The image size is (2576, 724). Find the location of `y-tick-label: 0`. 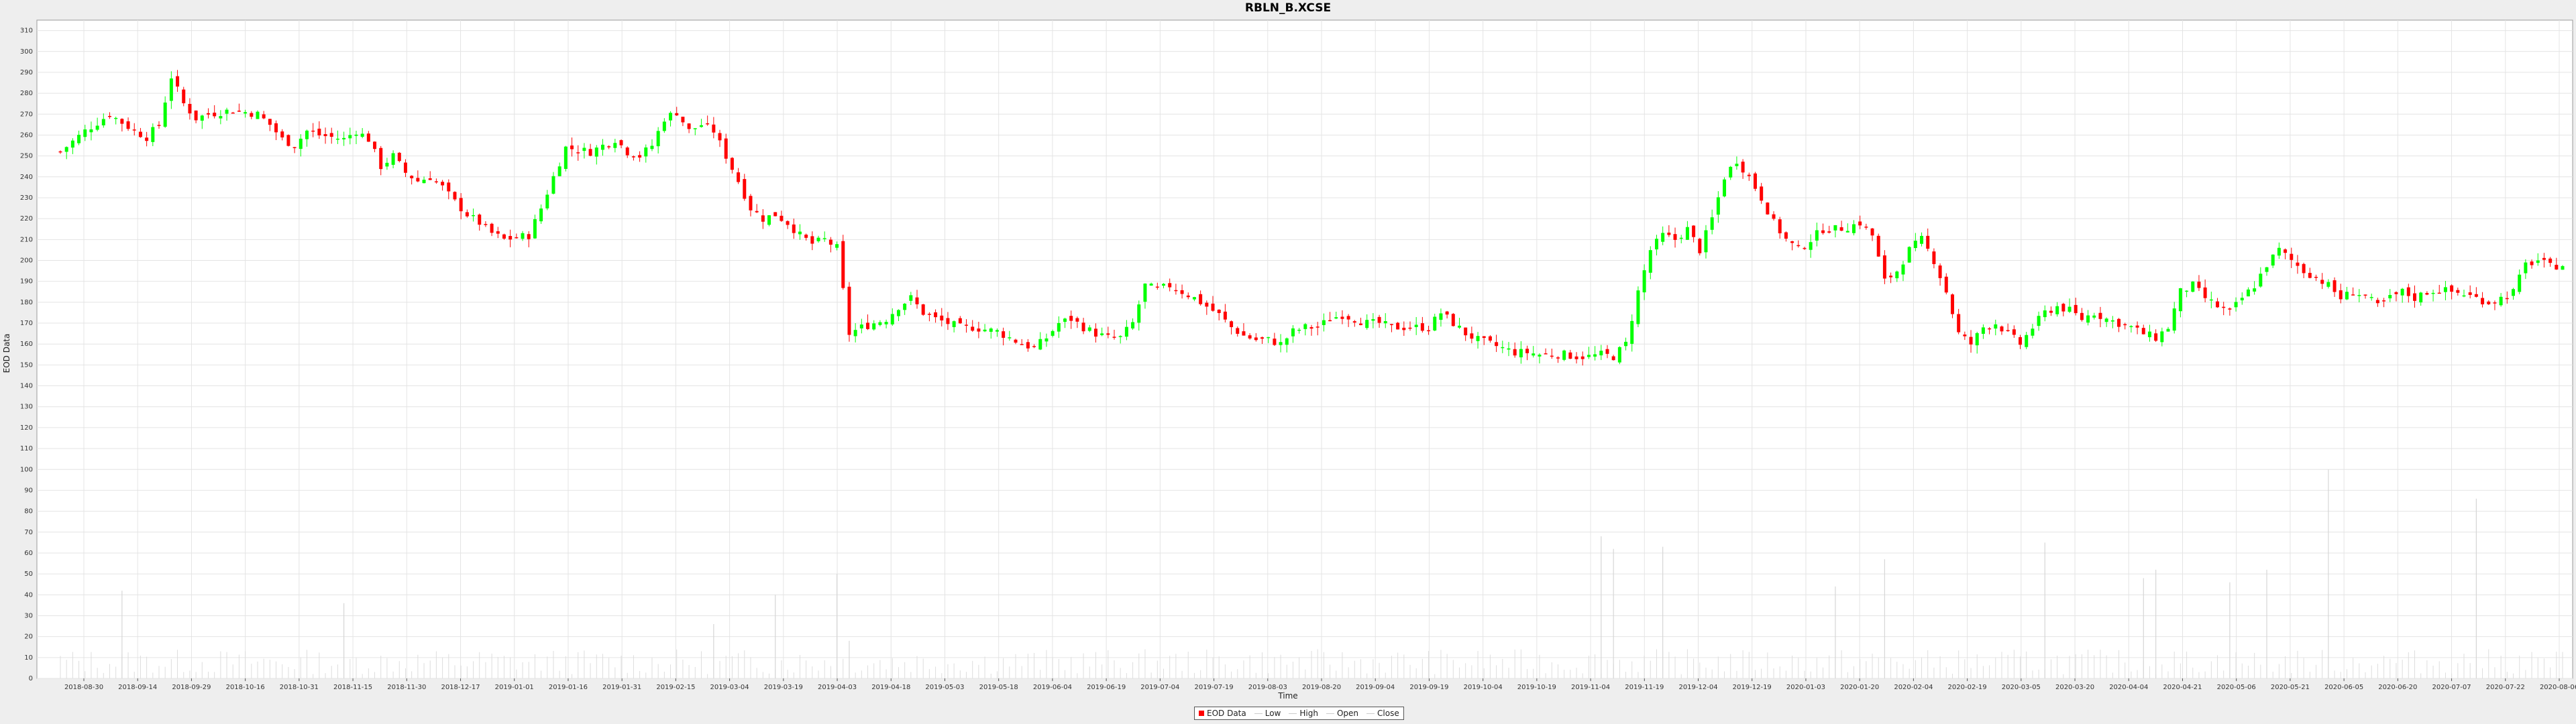

y-tick-label: 0 is located at coordinates (31, 678).